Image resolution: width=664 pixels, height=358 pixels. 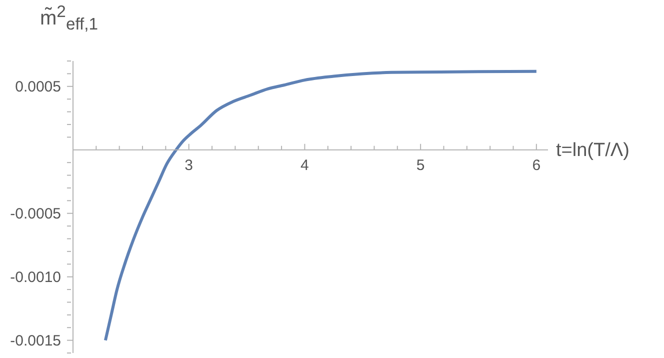 What do you see at coordinates (593, 150) in the screenshot?
I see `x-axis-title: t=ln(T/Λ)` at bounding box center [593, 150].